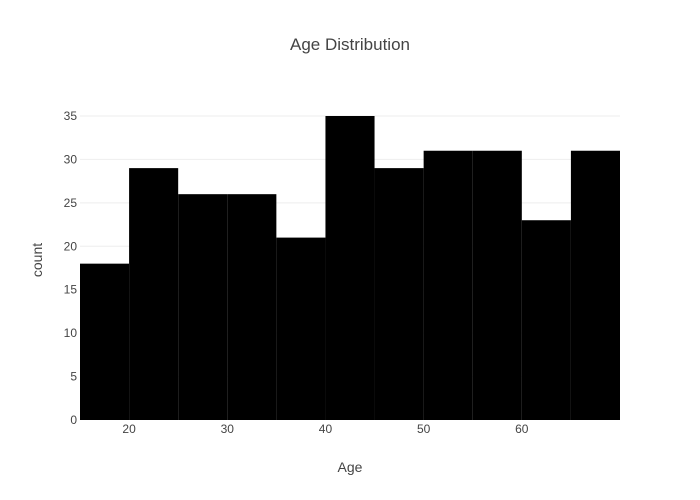 The width and height of the screenshot is (700, 500). I want to click on y-tick-label: 30, so click(71, 159).